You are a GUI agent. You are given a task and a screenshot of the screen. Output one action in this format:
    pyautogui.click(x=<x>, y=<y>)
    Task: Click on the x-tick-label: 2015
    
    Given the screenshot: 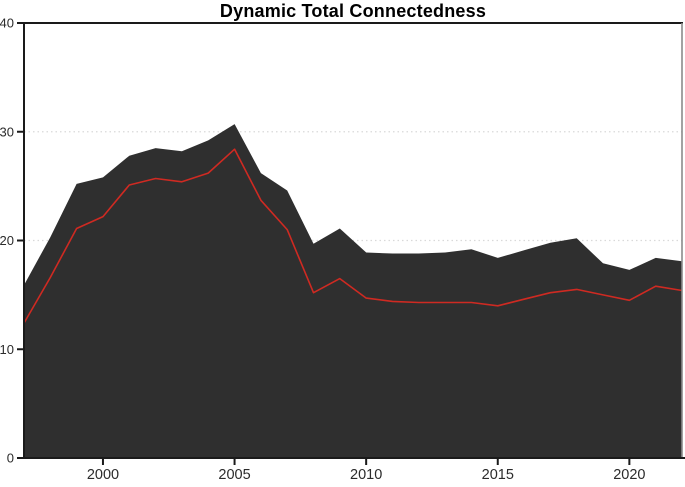 What is the action you would take?
    pyautogui.click(x=498, y=475)
    